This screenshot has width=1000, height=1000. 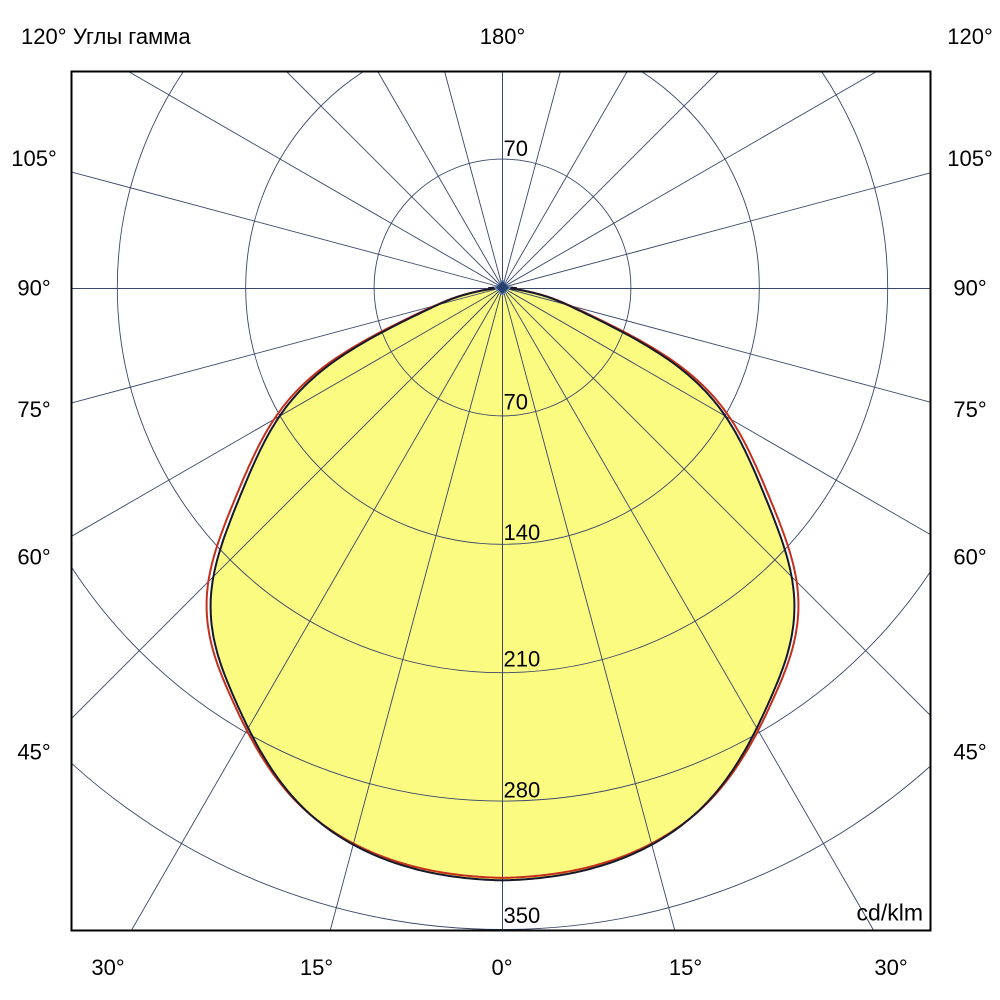 What do you see at coordinates (890, 913) in the screenshot?
I see `svg-text: cd/klm` at bounding box center [890, 913].